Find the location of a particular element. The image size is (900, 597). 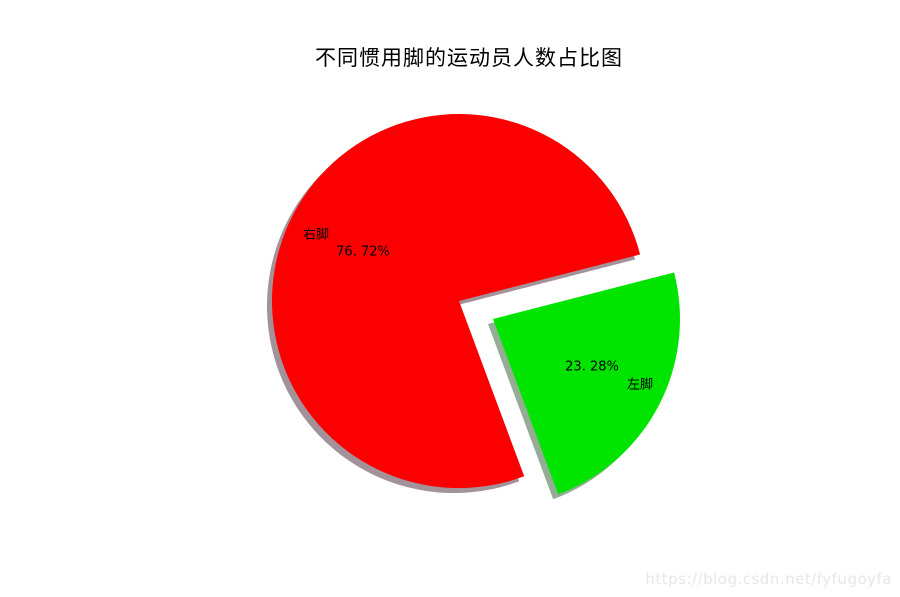

chart-title: 不同惯用脚的运动员人数占比图 is located at coordinates (469, 58).